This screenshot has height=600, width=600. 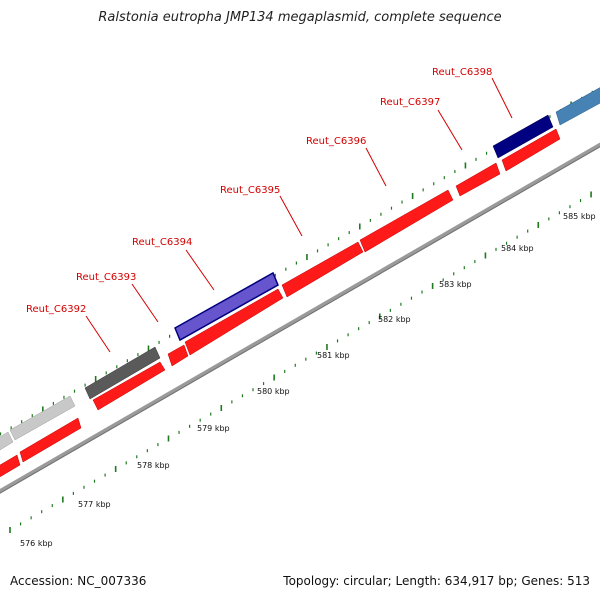 I want to click on kbp-label: 585 kbp, so click(x=579, y=216).